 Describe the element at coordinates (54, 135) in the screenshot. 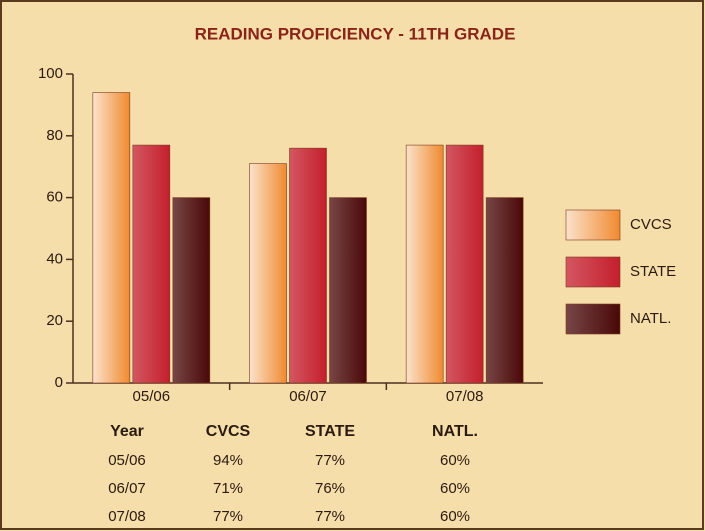

I see `y-tick-label: 80` at that location.